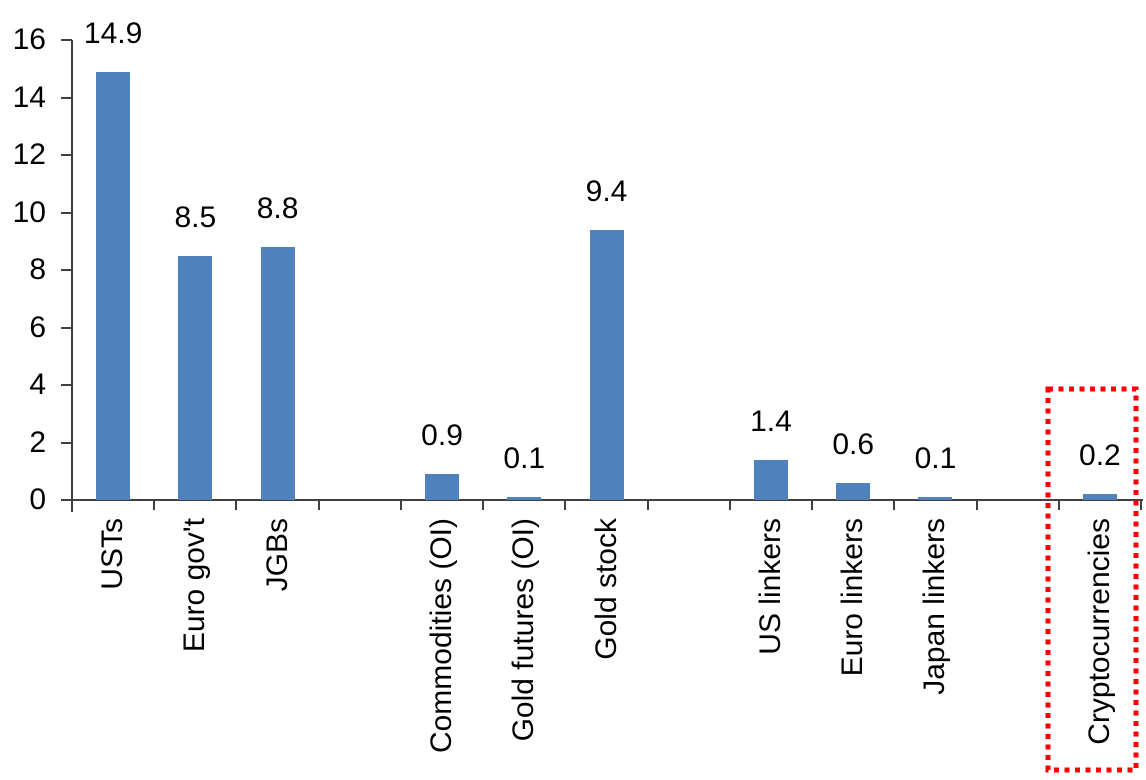 Image resolution: width=1146 pixels, height=780 pixels. I want to click on y-axis-line, so click(72, 276).